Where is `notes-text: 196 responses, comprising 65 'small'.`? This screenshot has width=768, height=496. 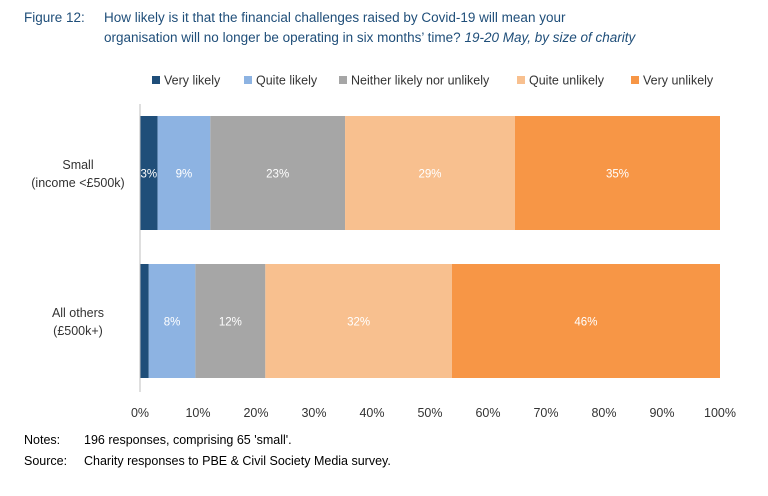
notes-text: 196 responses, comprising 65 'small'. is located at coordinates (188, 440).